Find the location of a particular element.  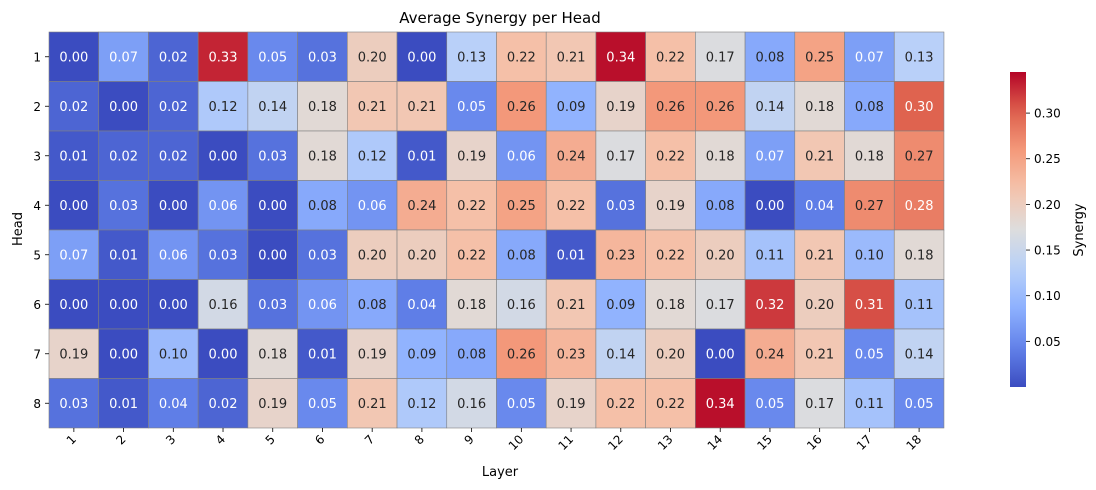

x-tick-label: 9 is located at coordinates (468, 439).